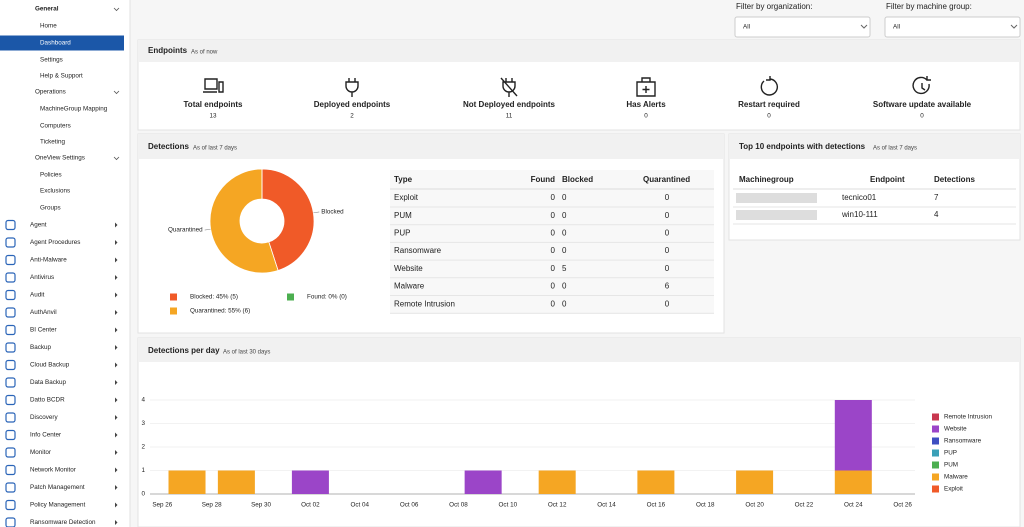 Image resolution: width=1024 pixels, height=527 pixels. Describe the element at coordinates (968, 417) in the screenshot. I see `legend-label: Remote Intrusion` at that location.